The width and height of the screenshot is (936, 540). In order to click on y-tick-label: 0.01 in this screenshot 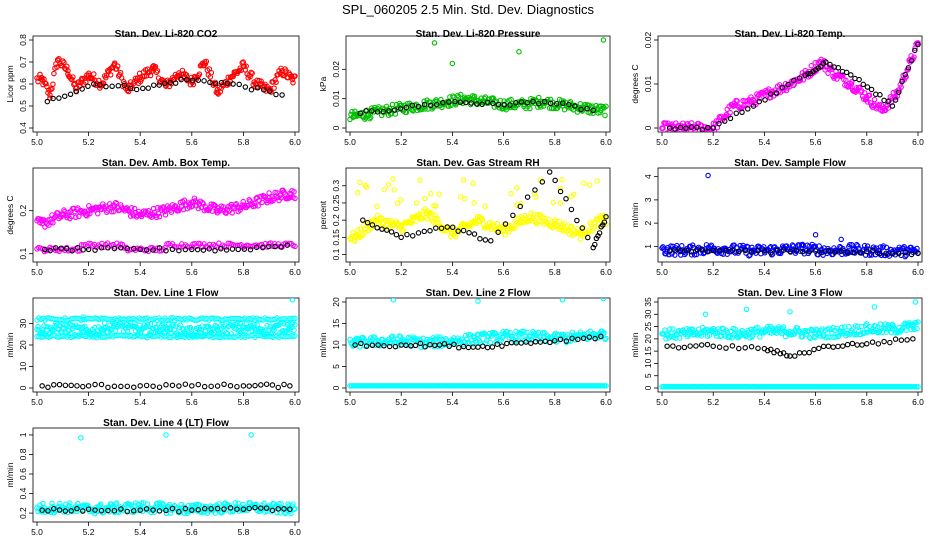, I will do `click(648, 83)`.